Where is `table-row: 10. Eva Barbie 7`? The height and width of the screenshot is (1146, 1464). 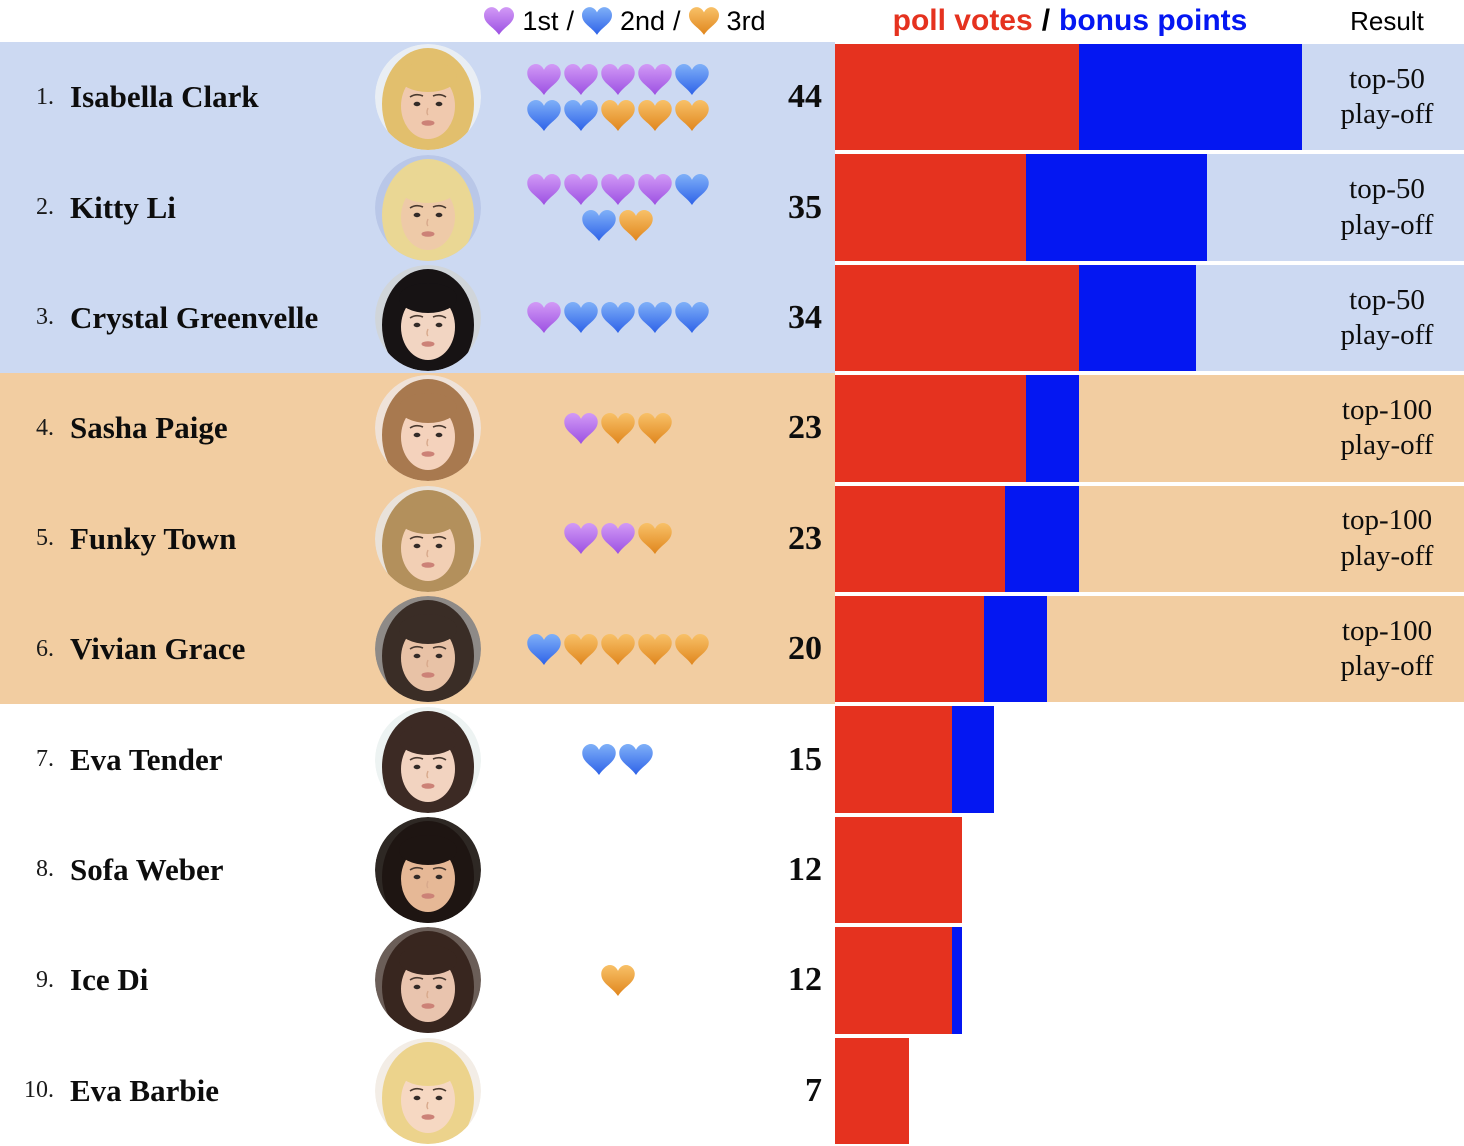 table-row: 10. Eva Barbie 7 is located at coordinates (732, 1090).